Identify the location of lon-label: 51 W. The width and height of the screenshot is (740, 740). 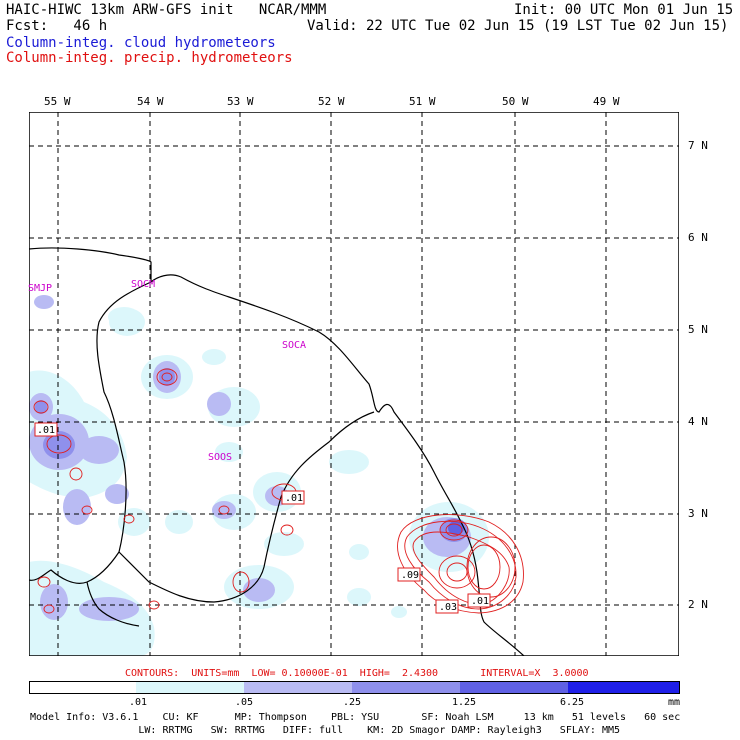
(422, 101).